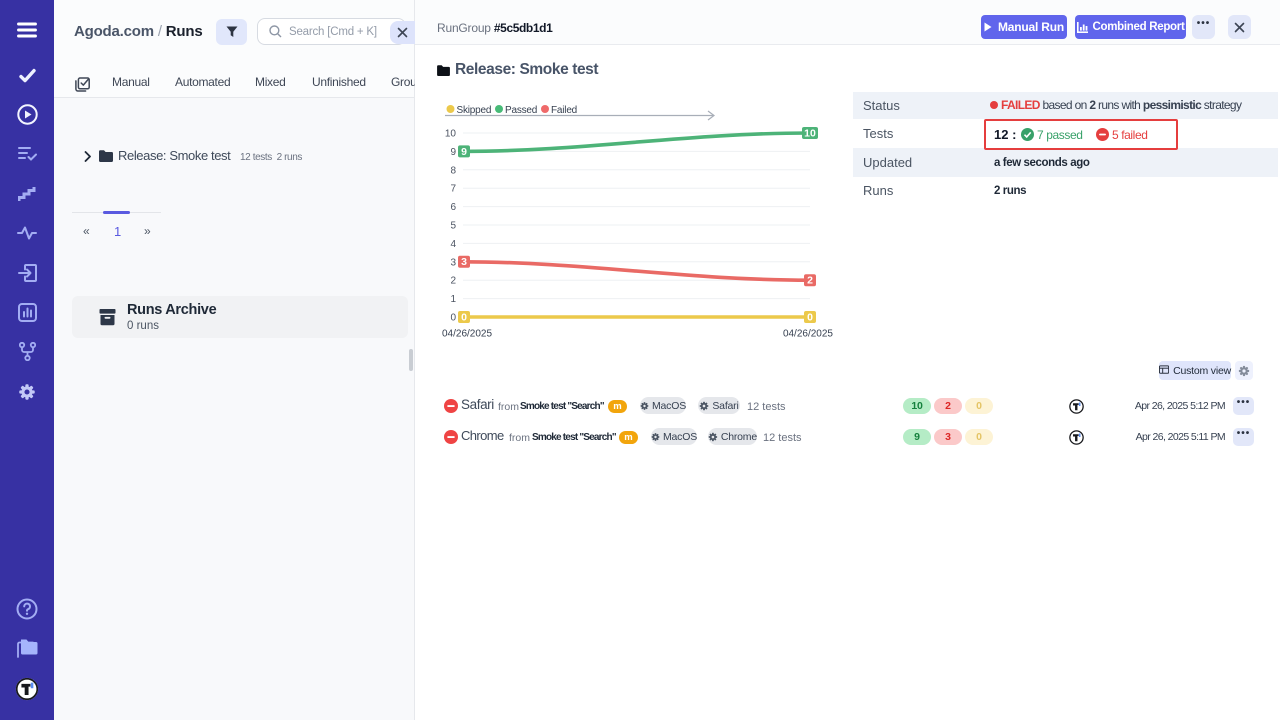  Describe the element at coordinates (453, 207) in the screenshot. I see `svg-text: 6` at that location.